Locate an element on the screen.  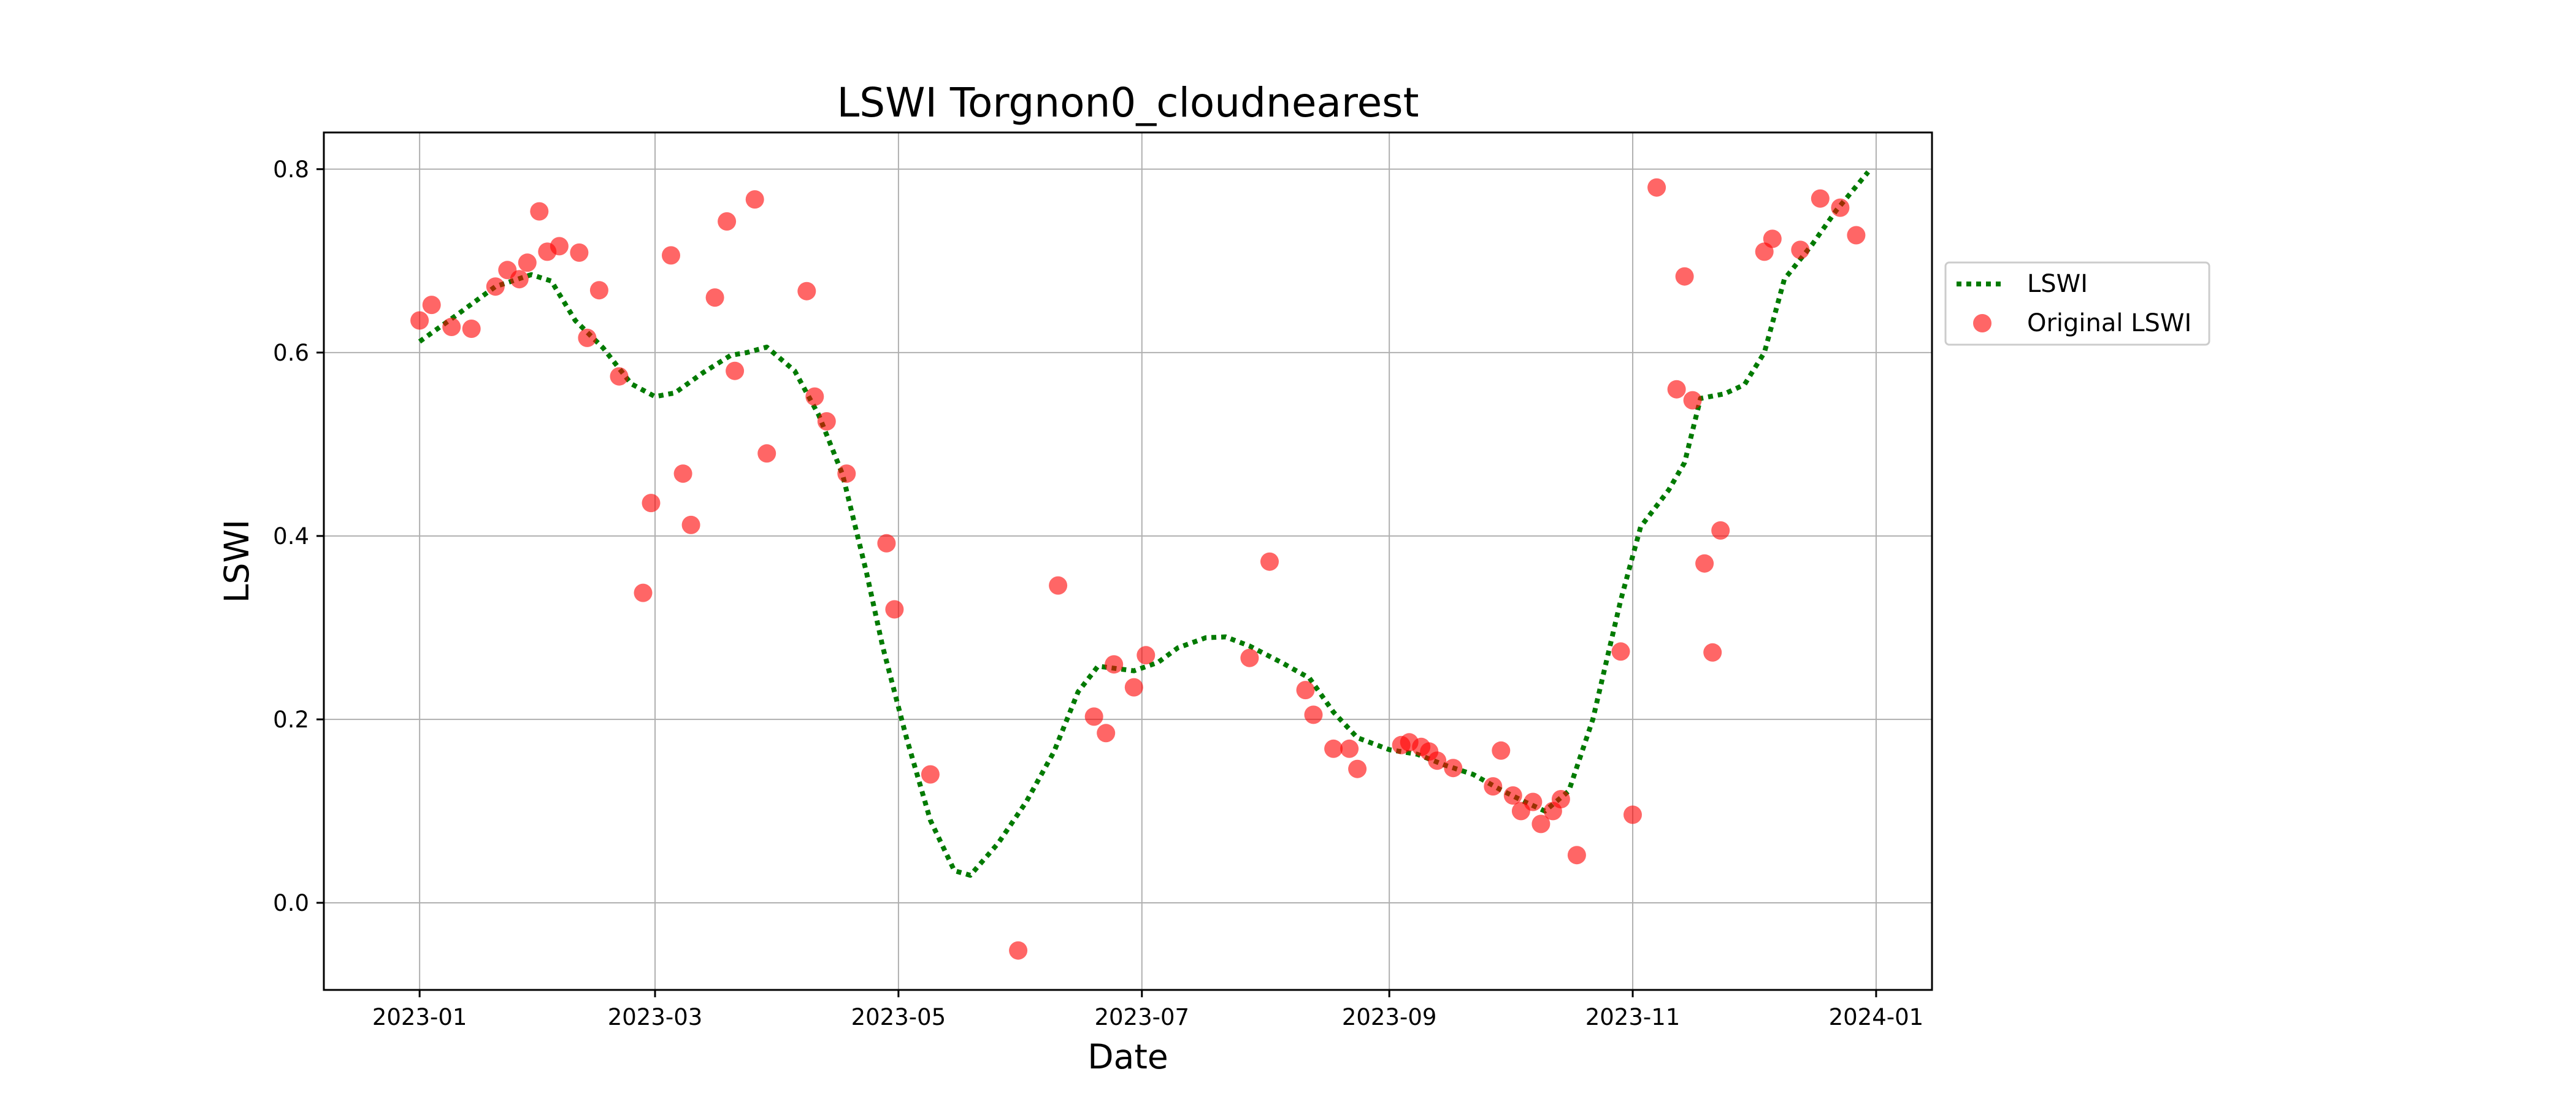
legend: LSWI Original LSWI is located at coordinates (2077, 303).